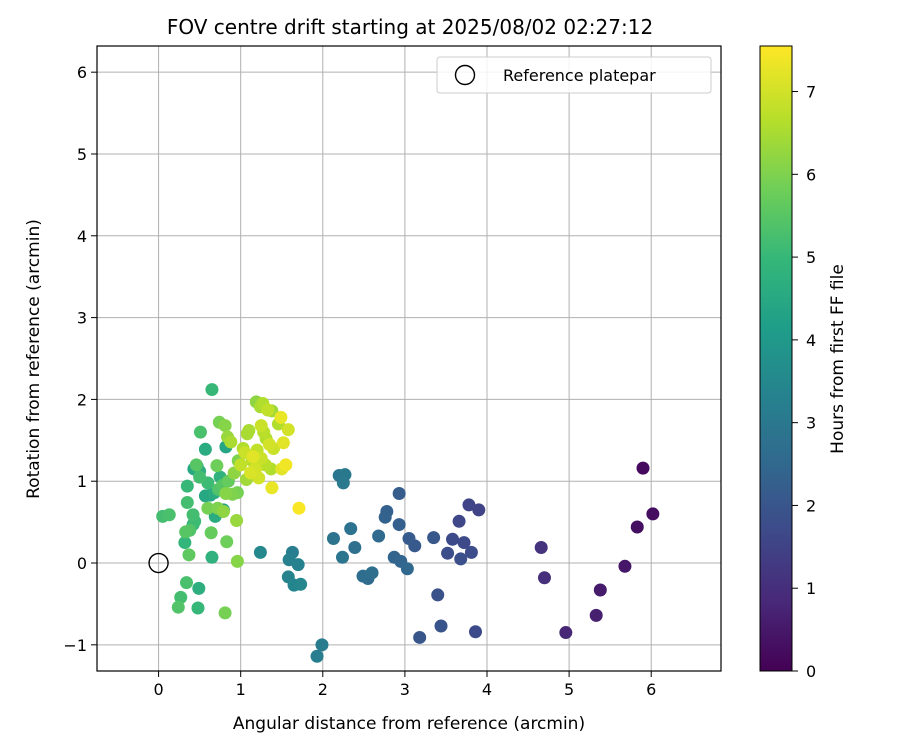  Describe the element at coordinates (811, 92) in the screenshot. I see `colorbar-tick-label: 7` at that location.